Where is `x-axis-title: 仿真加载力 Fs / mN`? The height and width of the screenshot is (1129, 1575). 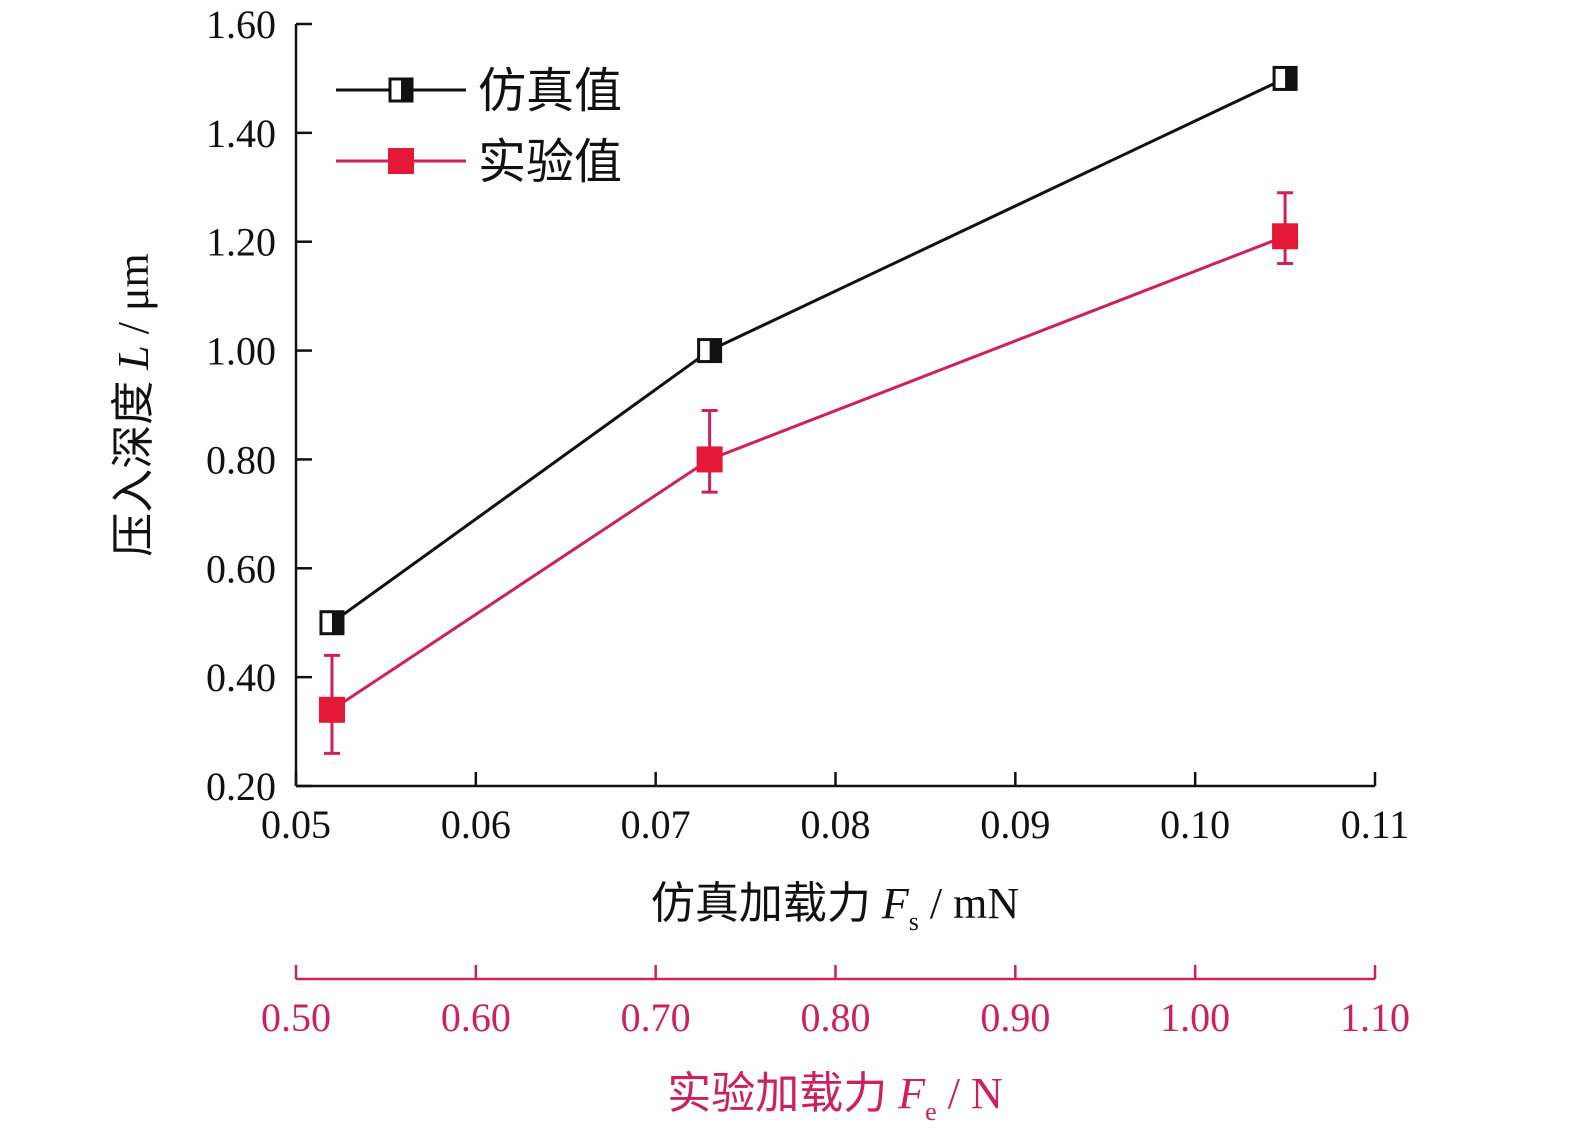
x-axis-title: 仿真加载力 Fs / mN is located at coordinates (835, 907).